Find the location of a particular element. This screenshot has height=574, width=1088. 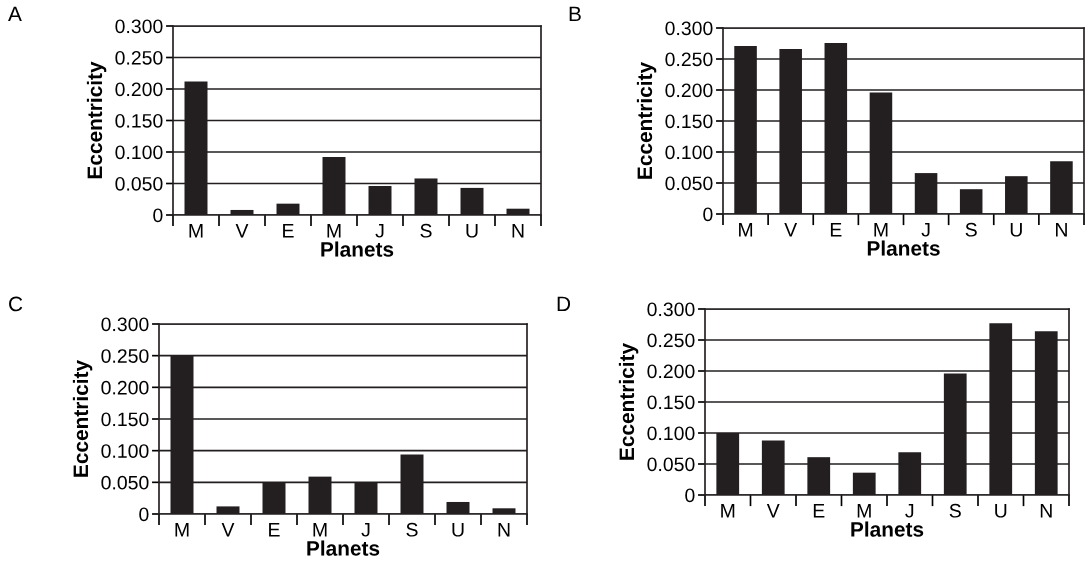

chart-title: B is located at coordinates (575, 14).